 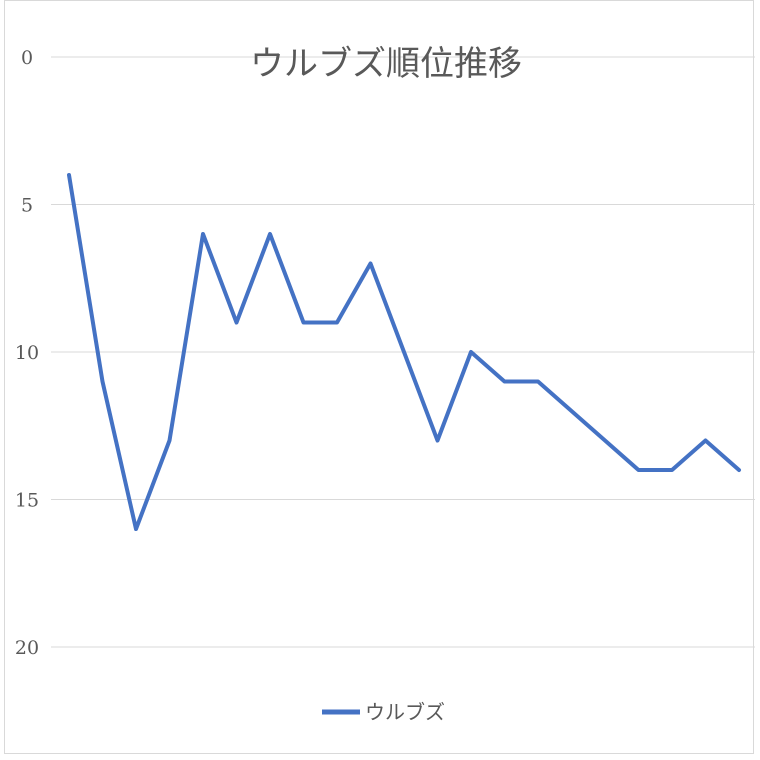 I want to click on y-tick-label: 10, so click(x=27, y=353).